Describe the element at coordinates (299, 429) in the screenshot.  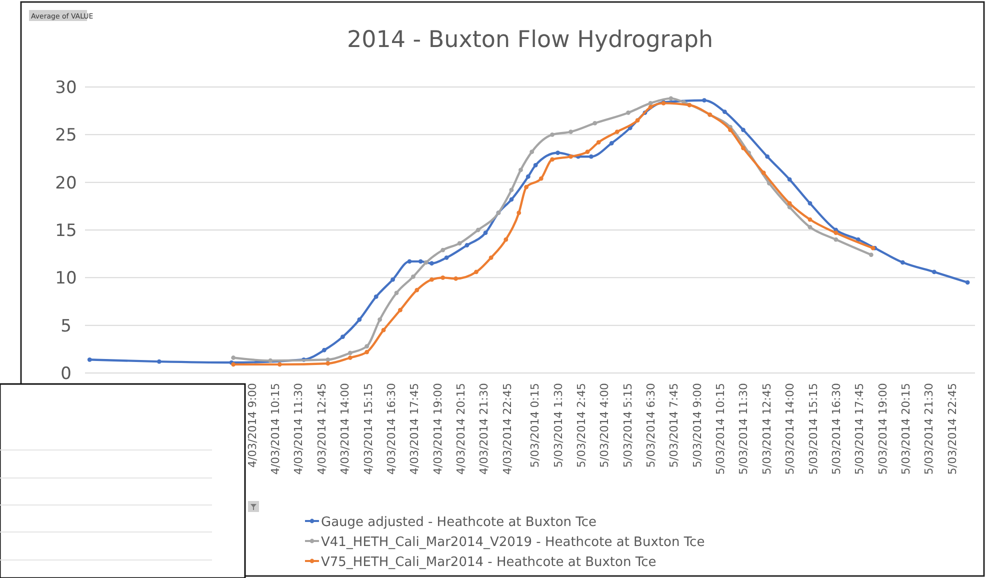
I see `x-tick-label: 4/03/2014 11:30` at that location.